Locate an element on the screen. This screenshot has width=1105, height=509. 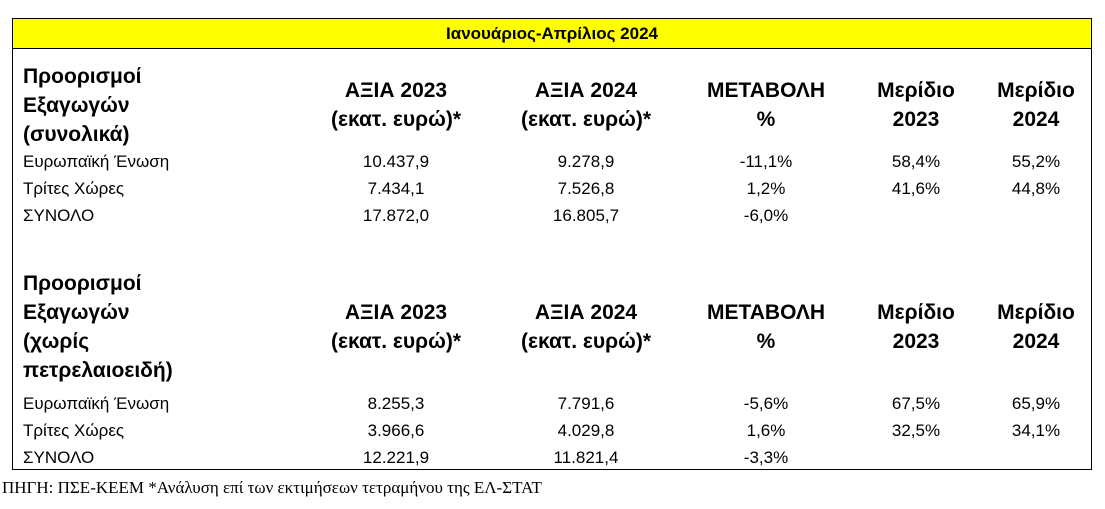
value-cell: 7.434,1 is located at coordinates (396, 188).